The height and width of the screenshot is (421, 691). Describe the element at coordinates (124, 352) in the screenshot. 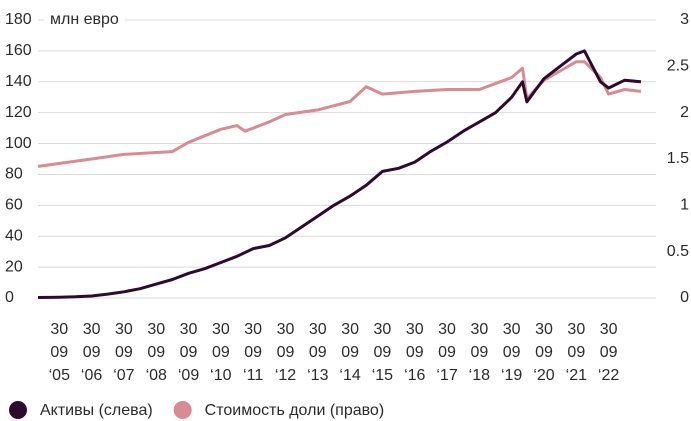

I see `x-tick-label: 30 09 ‘07` at that location.